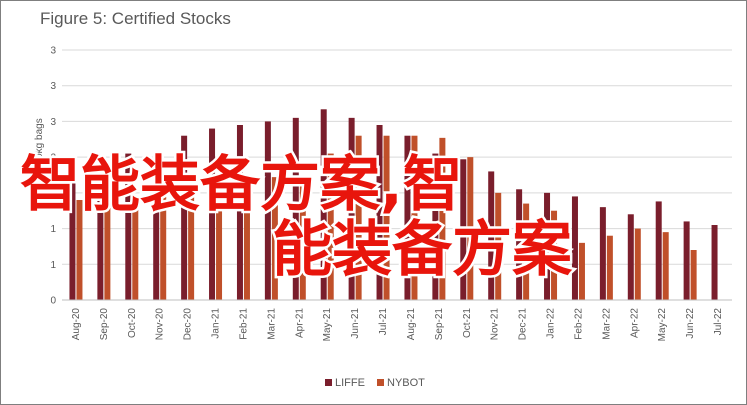 Image resolution: width=747 pixels, height=405 pixels. I want to click on x-tick-label: Aug-20, so click(76, 324).